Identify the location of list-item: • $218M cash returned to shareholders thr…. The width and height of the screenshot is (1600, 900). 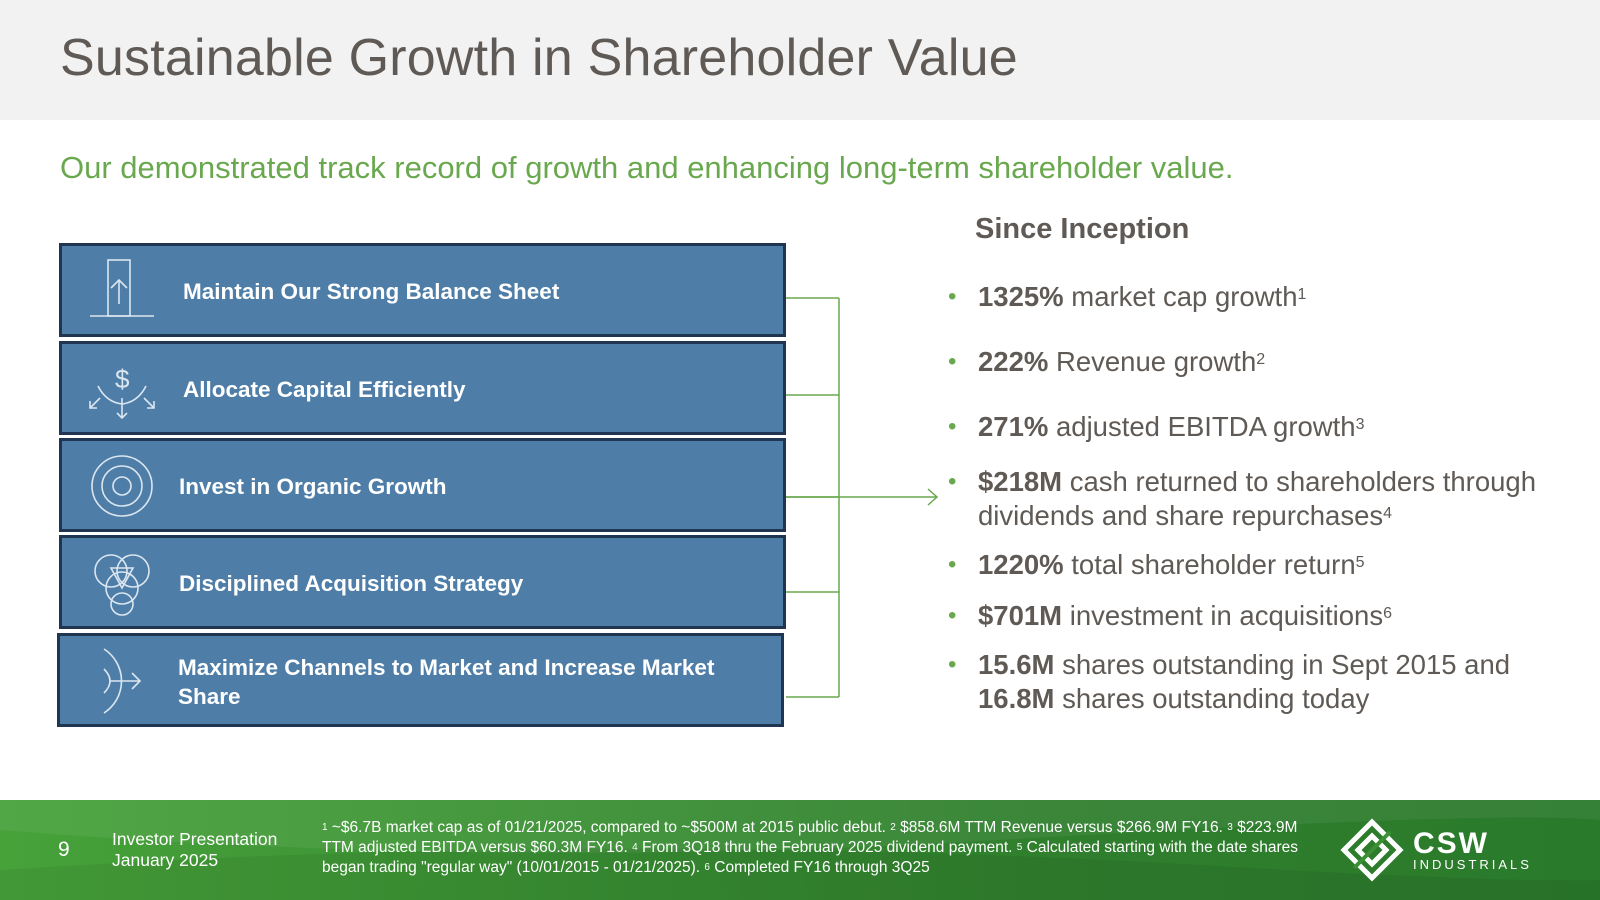
(1242, 498).